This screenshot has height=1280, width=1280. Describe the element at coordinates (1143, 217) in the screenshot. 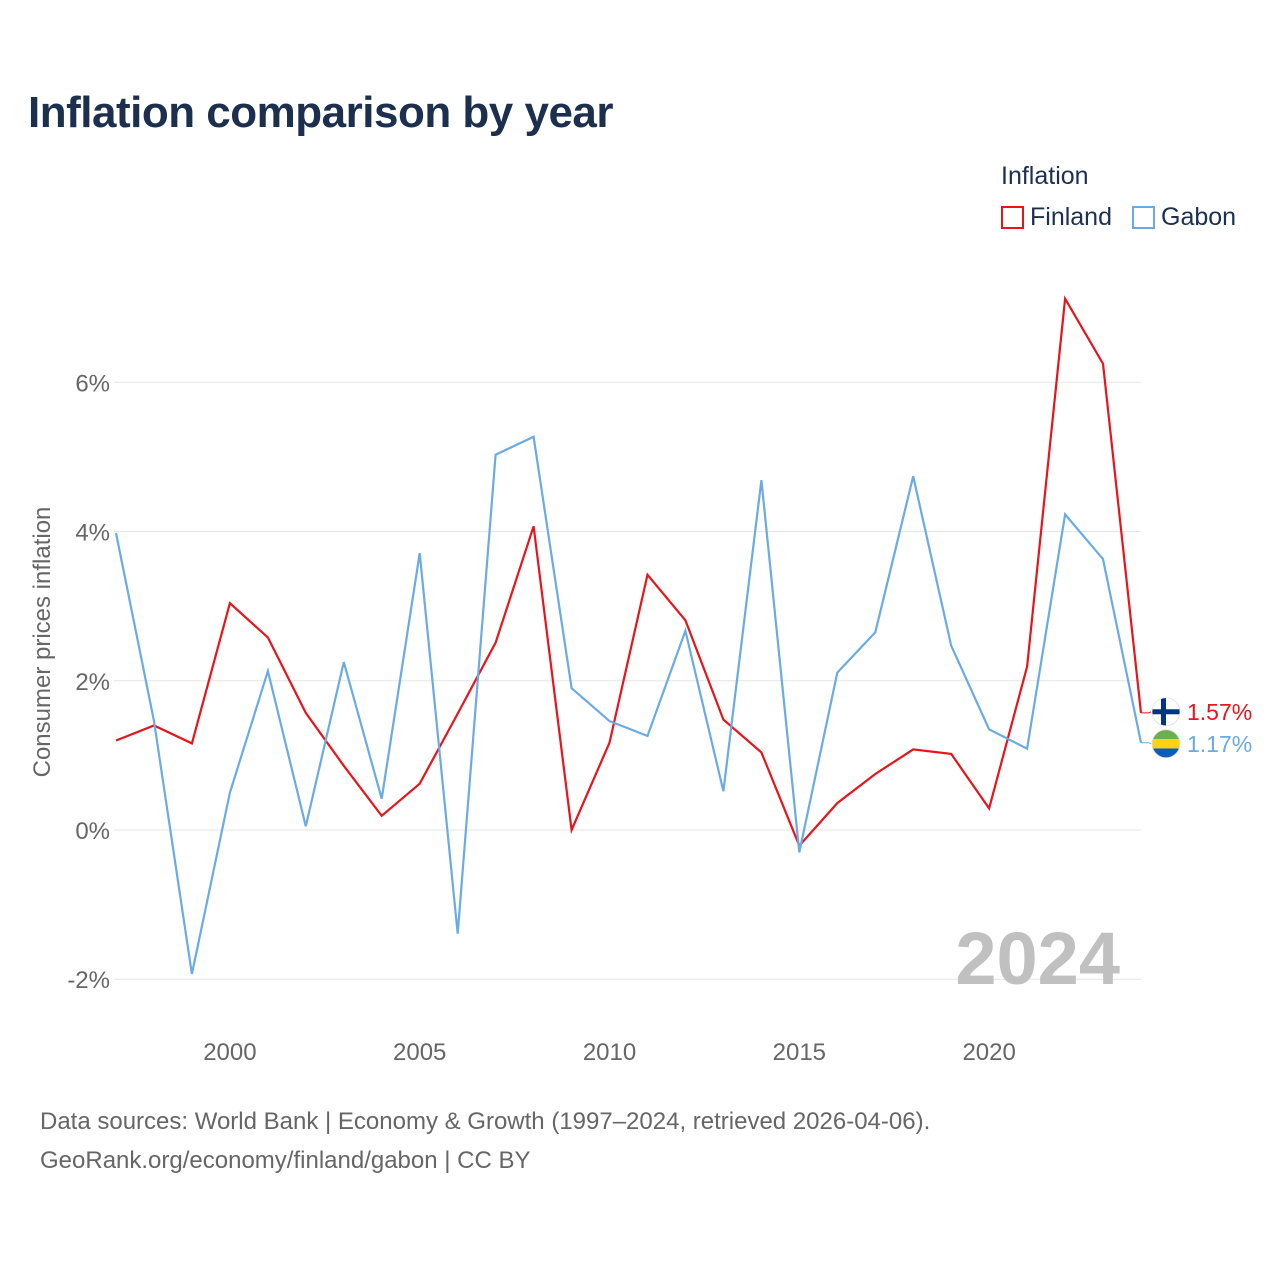

I see `legend-swatch-gabon` at that location.